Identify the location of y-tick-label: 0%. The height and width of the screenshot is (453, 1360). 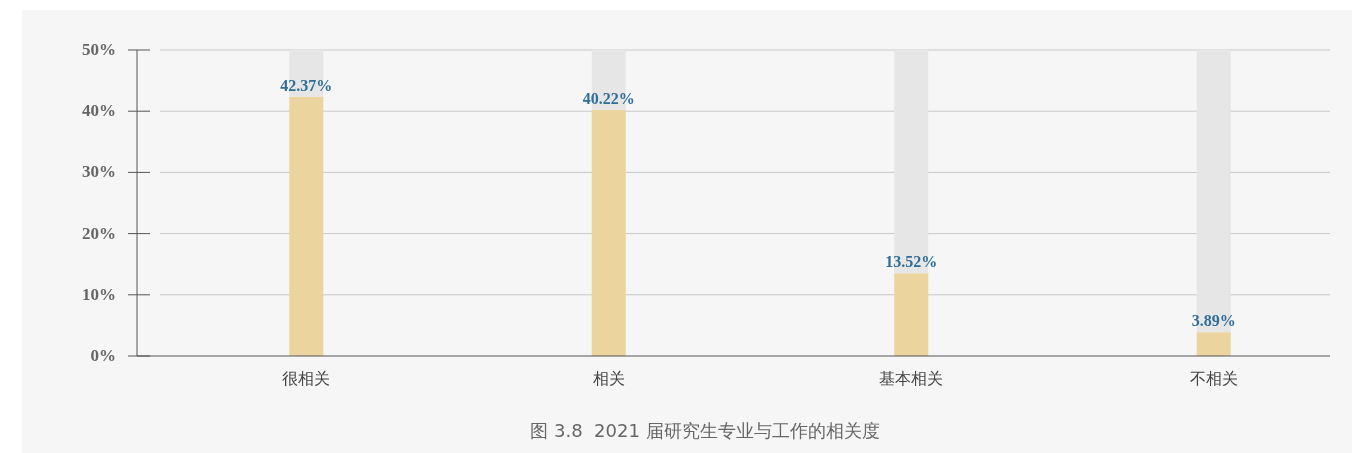
(103, 355).